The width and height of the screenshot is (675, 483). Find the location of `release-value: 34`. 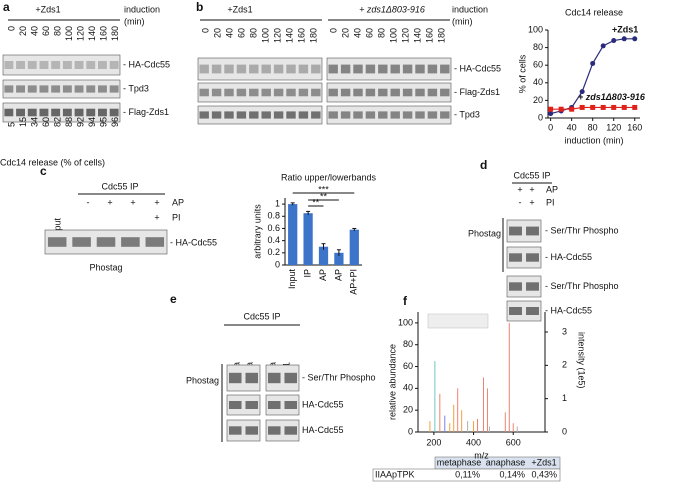

release-value: 34 is located at coordinates (34, 122).